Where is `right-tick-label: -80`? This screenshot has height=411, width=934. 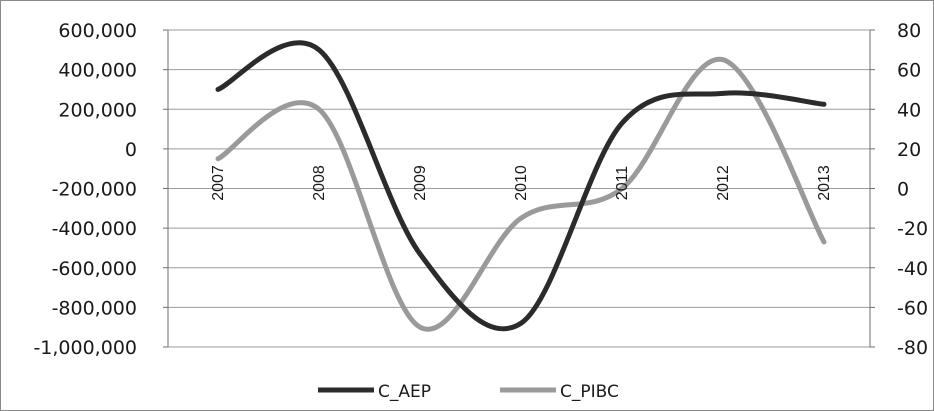
right-tick-label: -80 is located at coordinates (912, 348).